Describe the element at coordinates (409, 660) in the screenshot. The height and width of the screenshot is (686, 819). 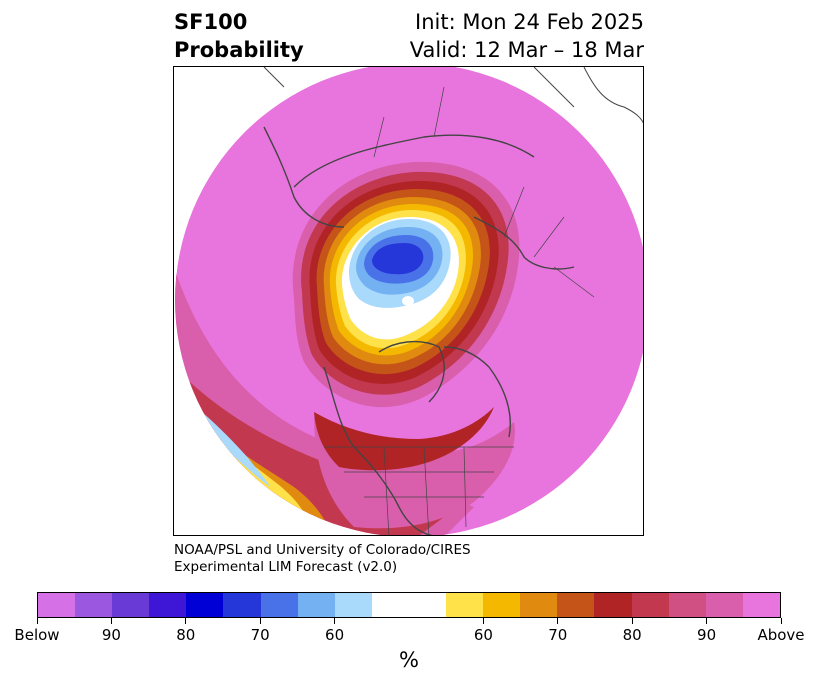
I see `colorbar-unit: %` at that location.